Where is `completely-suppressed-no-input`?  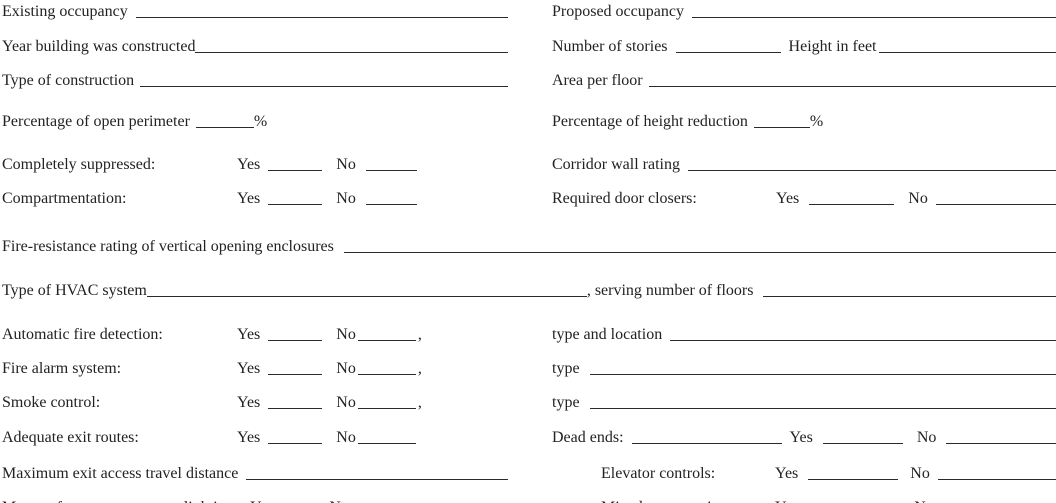 completely-suppressed-no-input is located at coordinates (391, 164).